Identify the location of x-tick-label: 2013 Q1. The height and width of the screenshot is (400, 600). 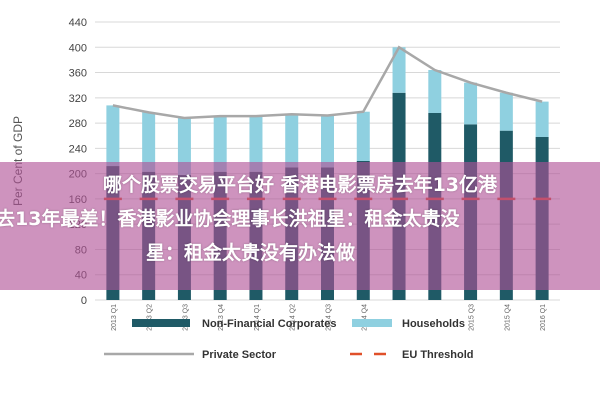
(114, 317).